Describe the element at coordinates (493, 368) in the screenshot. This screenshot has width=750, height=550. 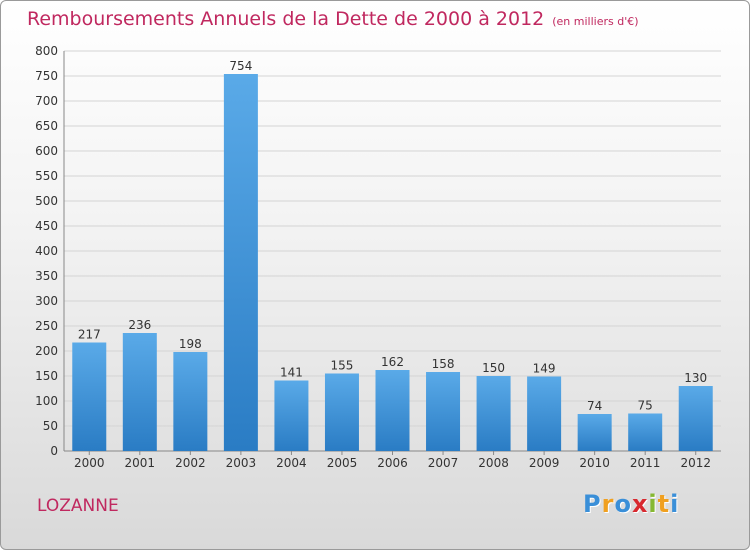
I see `data-label: 150` at that location.